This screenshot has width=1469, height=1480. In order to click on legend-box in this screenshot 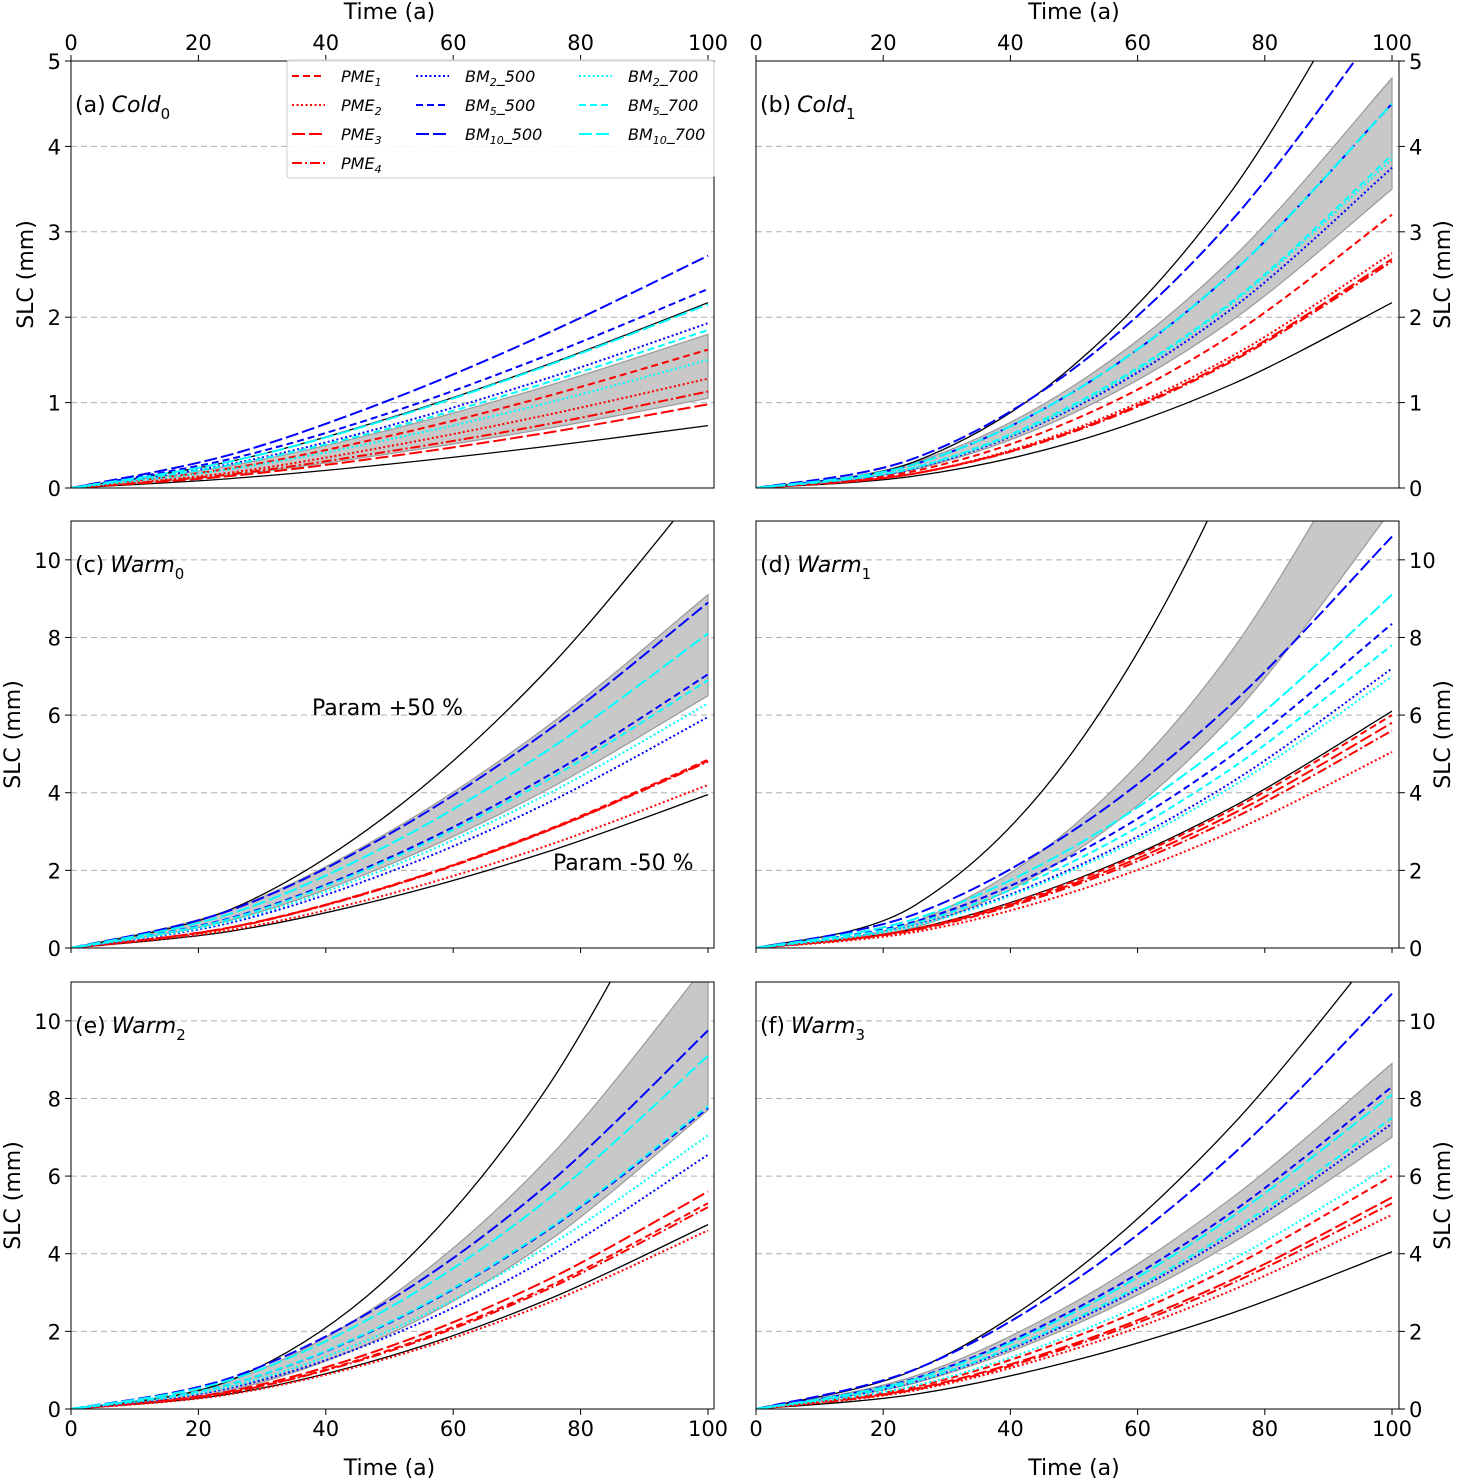, I will do `click(500, 119)`.